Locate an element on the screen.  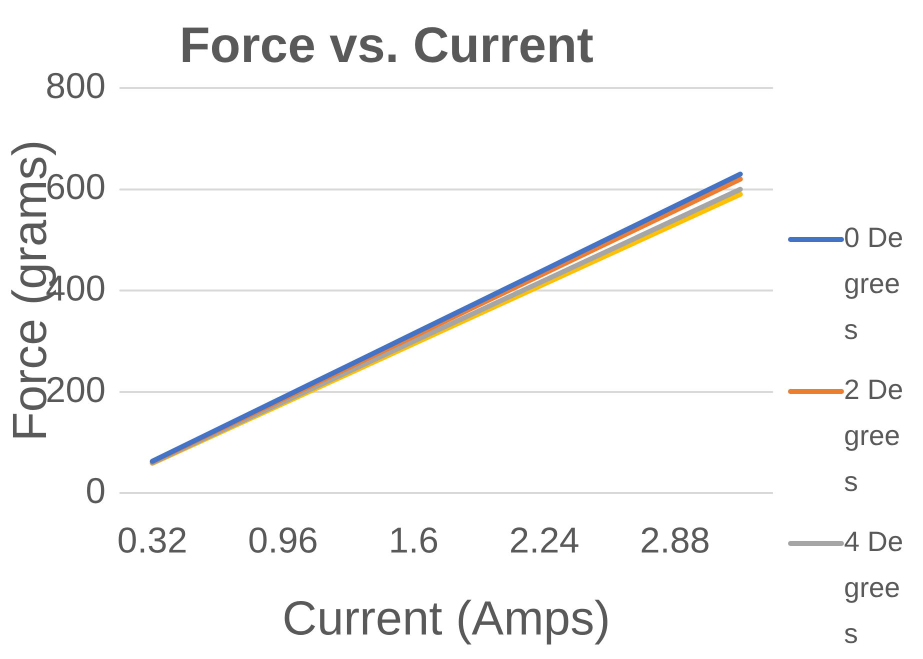
y-tick-label: 800 is located at coordinates (76, 85).